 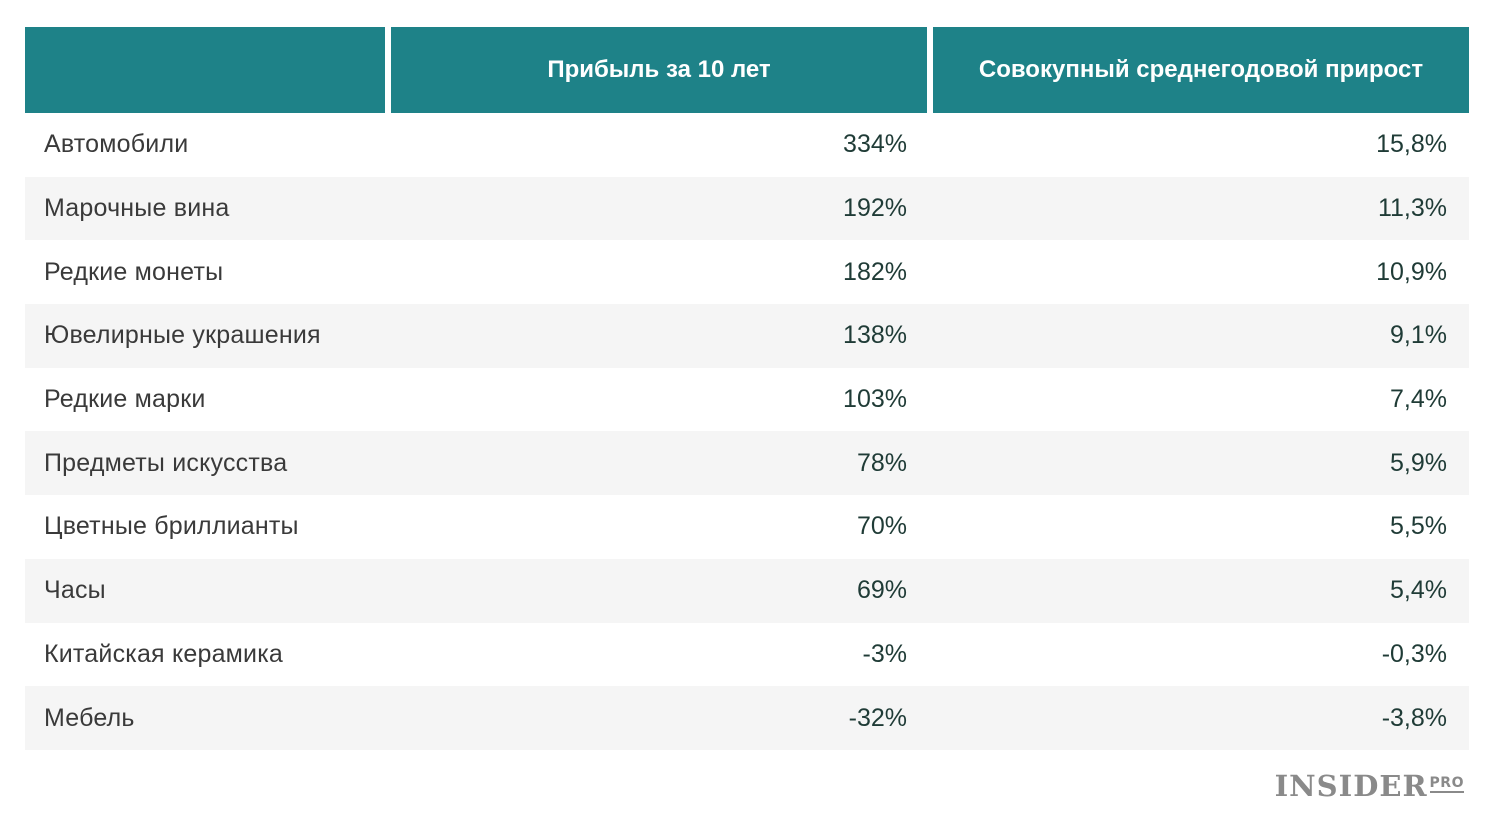 I want to click on row-category: Ювелирные украшения, so click(x=182, y=335).